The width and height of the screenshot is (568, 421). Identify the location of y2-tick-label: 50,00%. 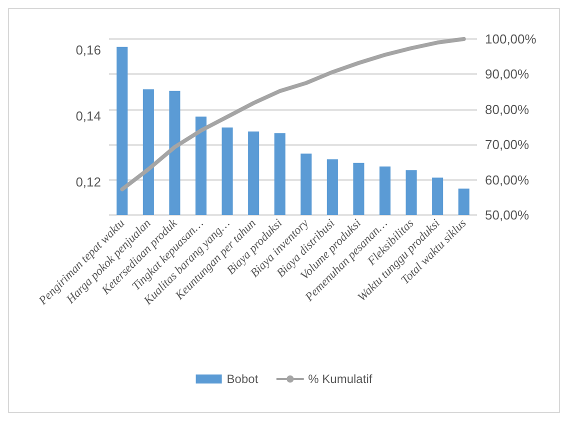
(507, 215).